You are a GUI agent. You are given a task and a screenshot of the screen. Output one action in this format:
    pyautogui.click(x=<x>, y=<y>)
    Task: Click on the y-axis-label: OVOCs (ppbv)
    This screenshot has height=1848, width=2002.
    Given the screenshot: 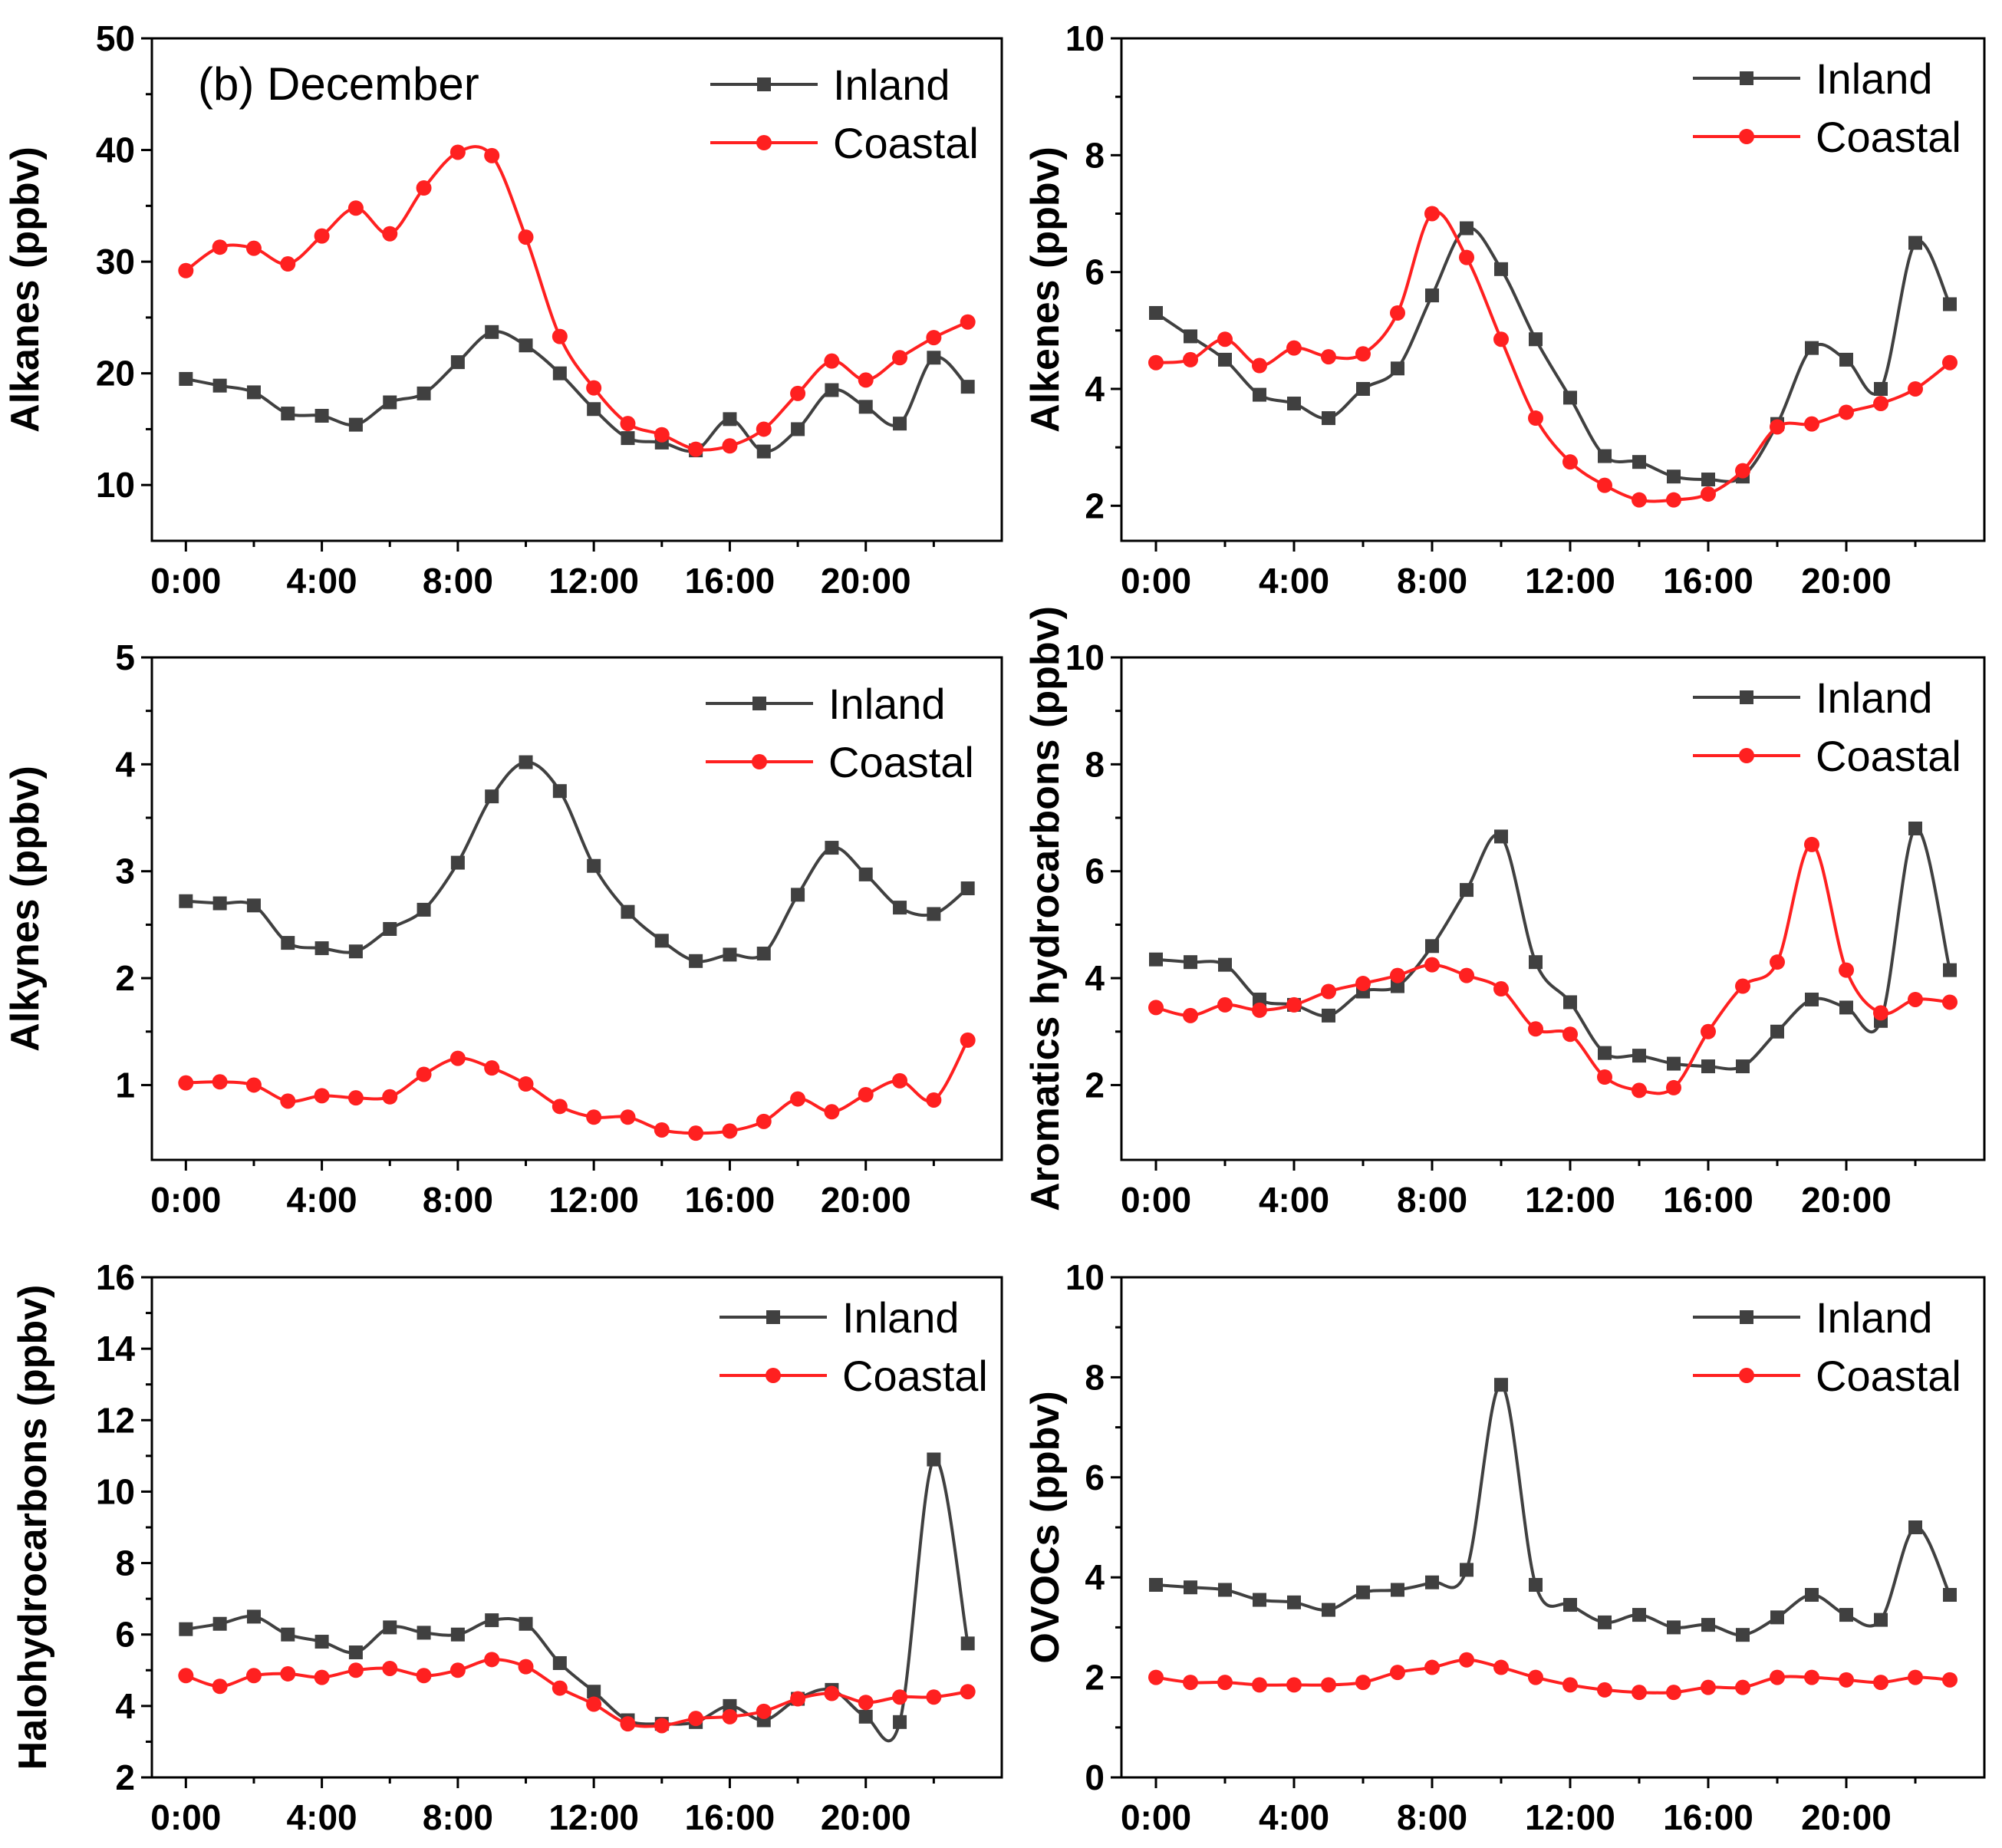 What is the action you would take?
    pyautogui.click(x=1045, y=1527)
    